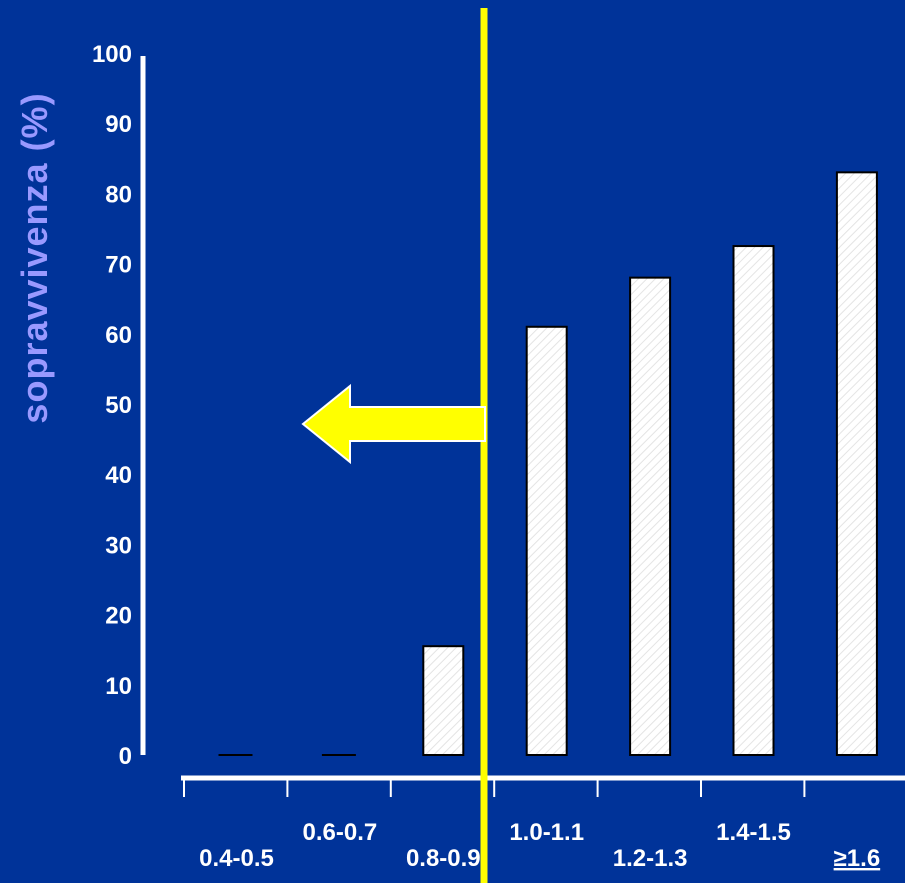 The image size is (905, 883). Describe the element at coordinates (118, 265) in the screenshot. I see `y-tick-label: 70` at that location.